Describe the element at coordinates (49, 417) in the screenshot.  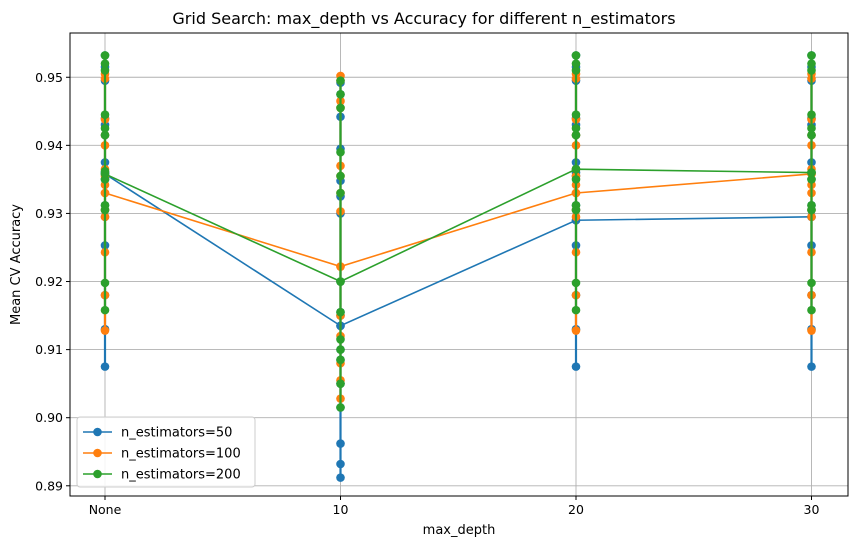
I see `y-tick-label: 0.90` at that location.